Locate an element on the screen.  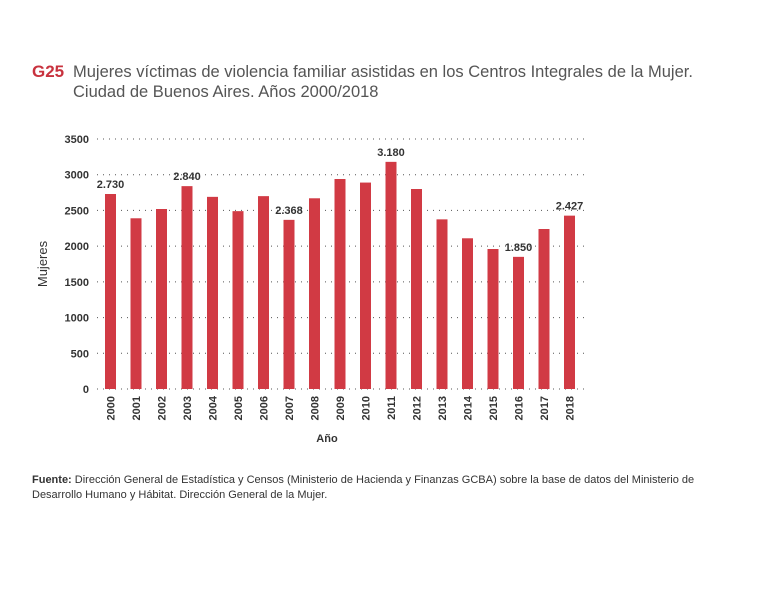
data-label: 2.368 is located at coordinates (289, 211).